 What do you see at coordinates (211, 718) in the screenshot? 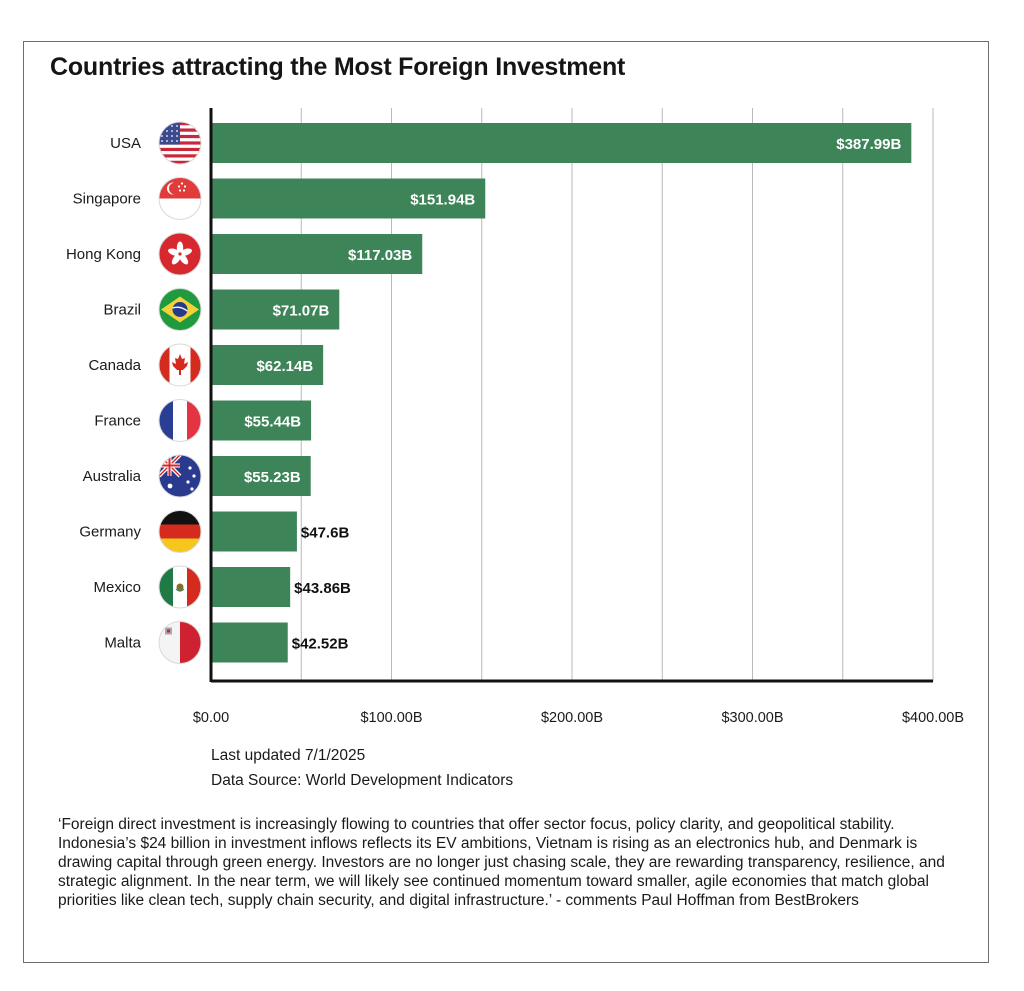
I see `x-tick-label: $0.00` at bounding box center [211, 718].